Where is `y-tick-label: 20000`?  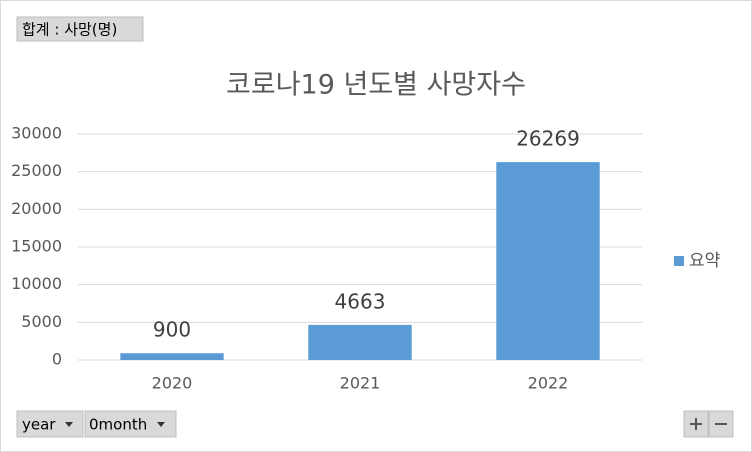
y-tick-label: 20000 is located at coordinates (36, 208).